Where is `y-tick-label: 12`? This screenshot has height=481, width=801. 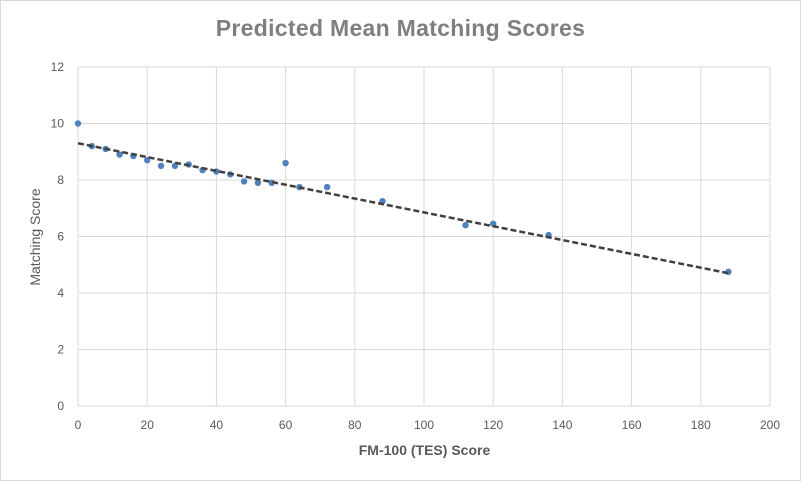
y-tick-label: 12 is located at coordinates (58, 67).